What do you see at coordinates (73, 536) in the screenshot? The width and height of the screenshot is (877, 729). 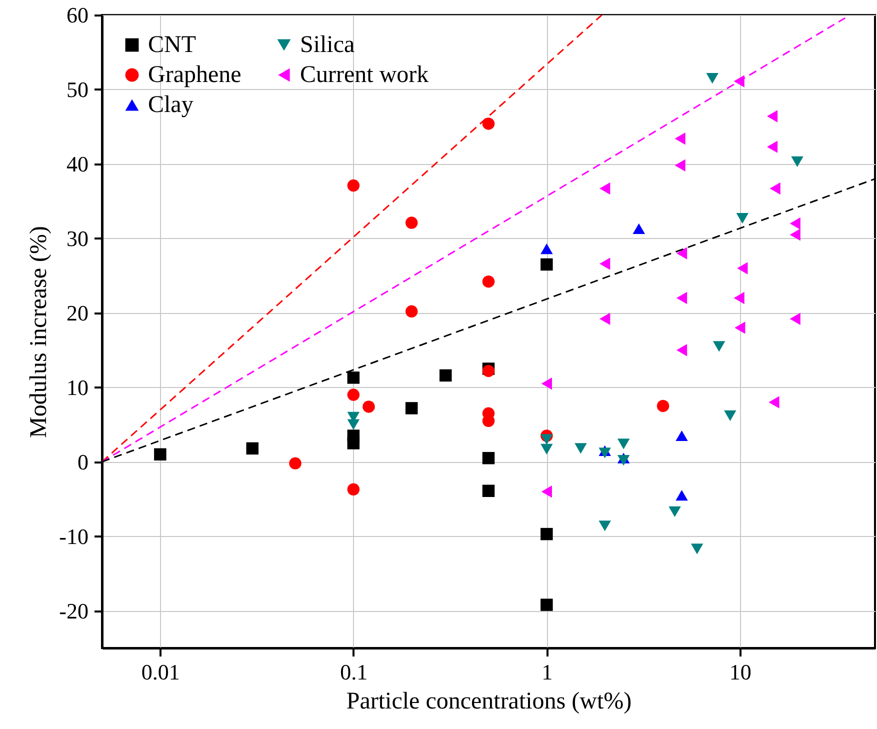 I see `y-tick-label: -10` at bounding box center [73, 536].